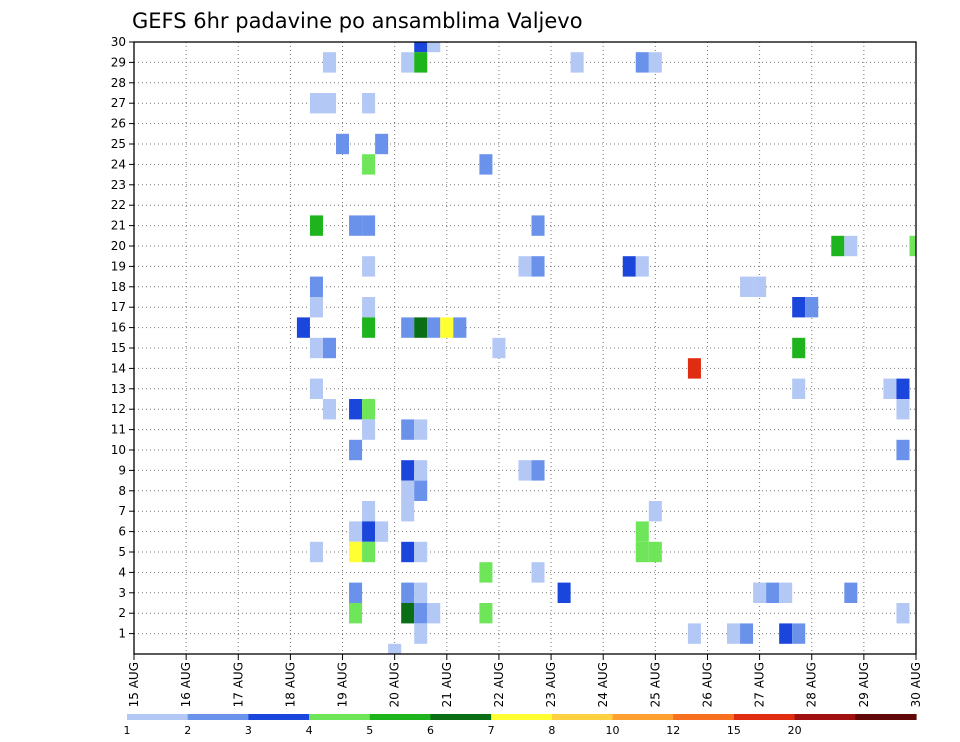 The height and width of the screenshot is (742, 960). Describe the element at coordinates (122, 572) in the screenshot. I see `y-tick-label: 4` at that location.